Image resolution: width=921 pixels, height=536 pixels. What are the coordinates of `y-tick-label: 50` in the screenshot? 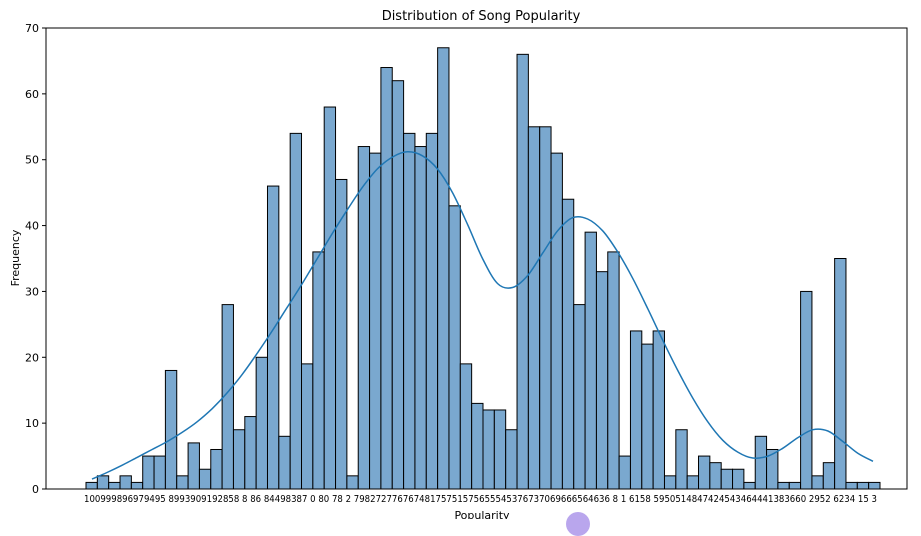 It's located at (32, 160).